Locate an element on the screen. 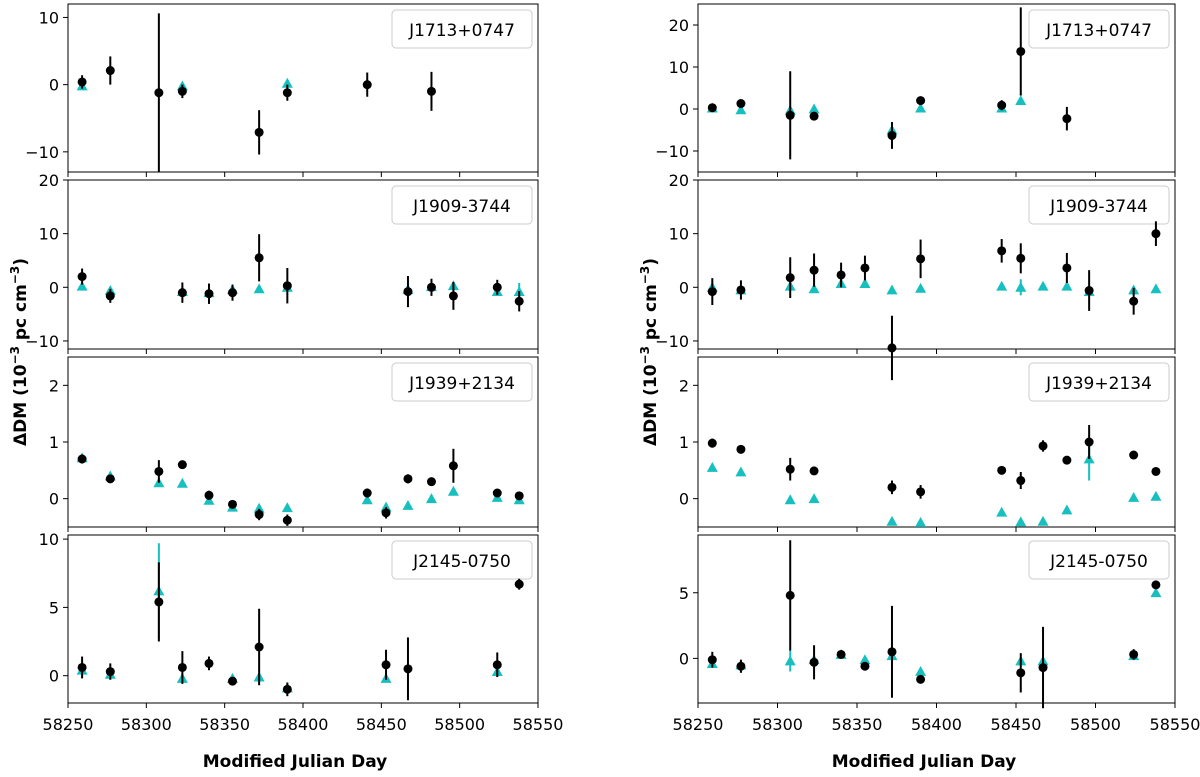 This screenshot has width=1200, height=777. x-tick-label: 58300 is located at coordinates (146, 724).